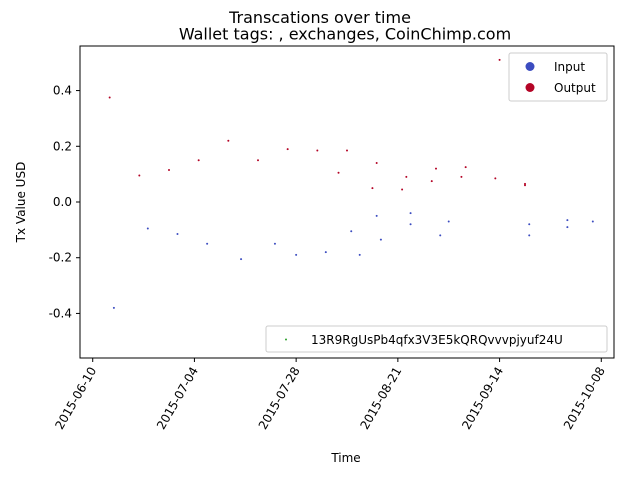 This screenshot has height=480, width=640. I want to click on legend-lower: 13R9RgUsPb4qfx3V3E5kQRQvvvpjyuf24U, so click(436, 339).